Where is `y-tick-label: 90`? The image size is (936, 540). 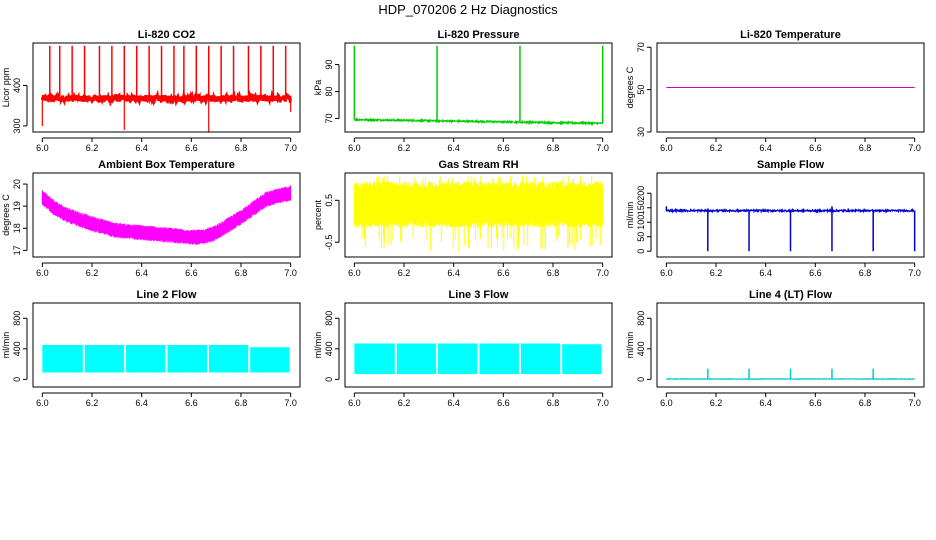
y-tick-label: 90 is located at coordinates (329, 65).